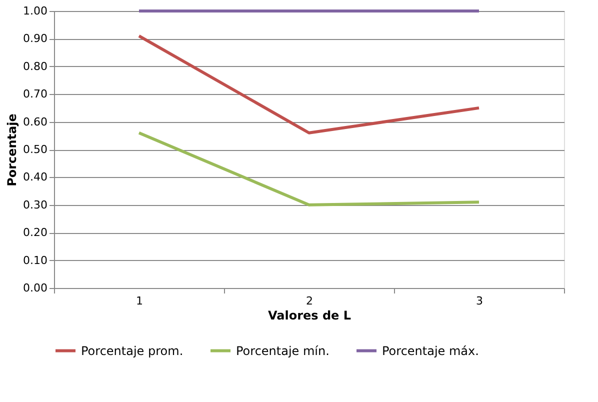 The width and height of the screenshot is (598, 402). Describe the element at coordinates (310, 315) in the screenshot. I see `x-axis-title: Valores de L` at that location.